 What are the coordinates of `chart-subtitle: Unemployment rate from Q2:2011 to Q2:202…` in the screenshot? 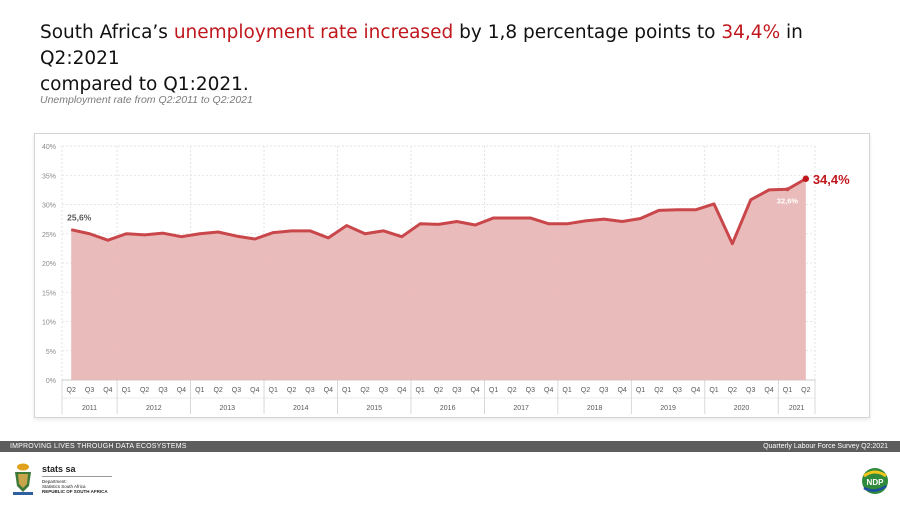 It's located at (146, 100).